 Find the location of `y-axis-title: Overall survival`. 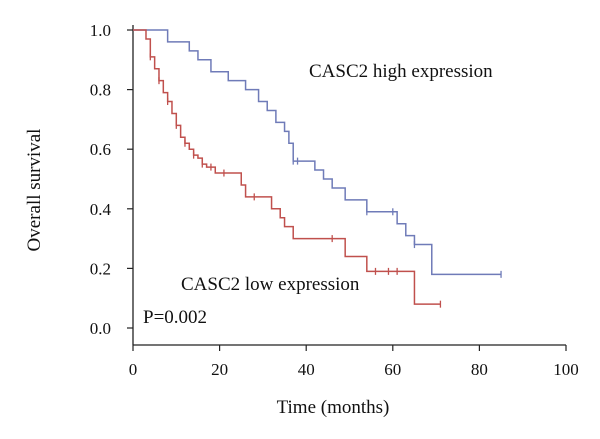

y-axis-title: Overall survival is located at coordinates (34, 190).